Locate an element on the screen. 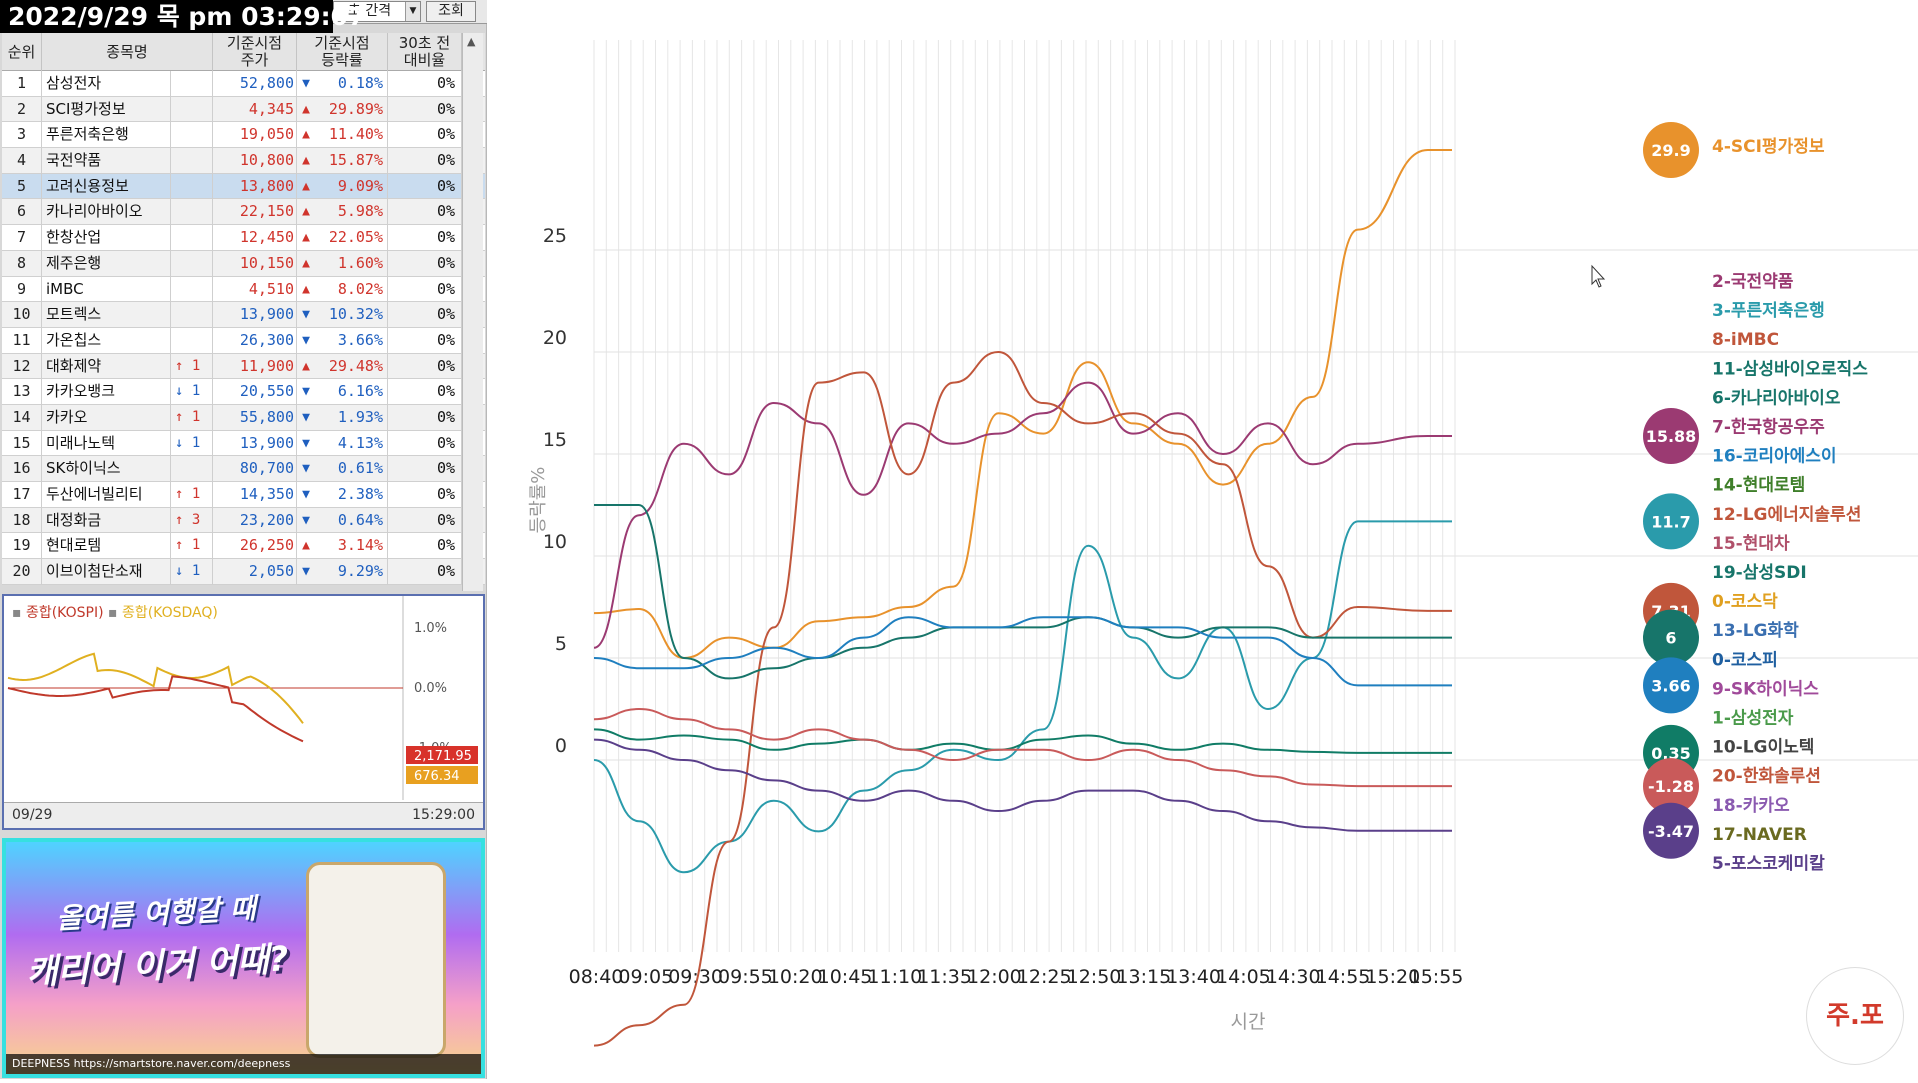  table-row: 15 미래나노텍 ↓ 1 13,900 ▼ 4.13% 0% is located at coordinates (243, 443).